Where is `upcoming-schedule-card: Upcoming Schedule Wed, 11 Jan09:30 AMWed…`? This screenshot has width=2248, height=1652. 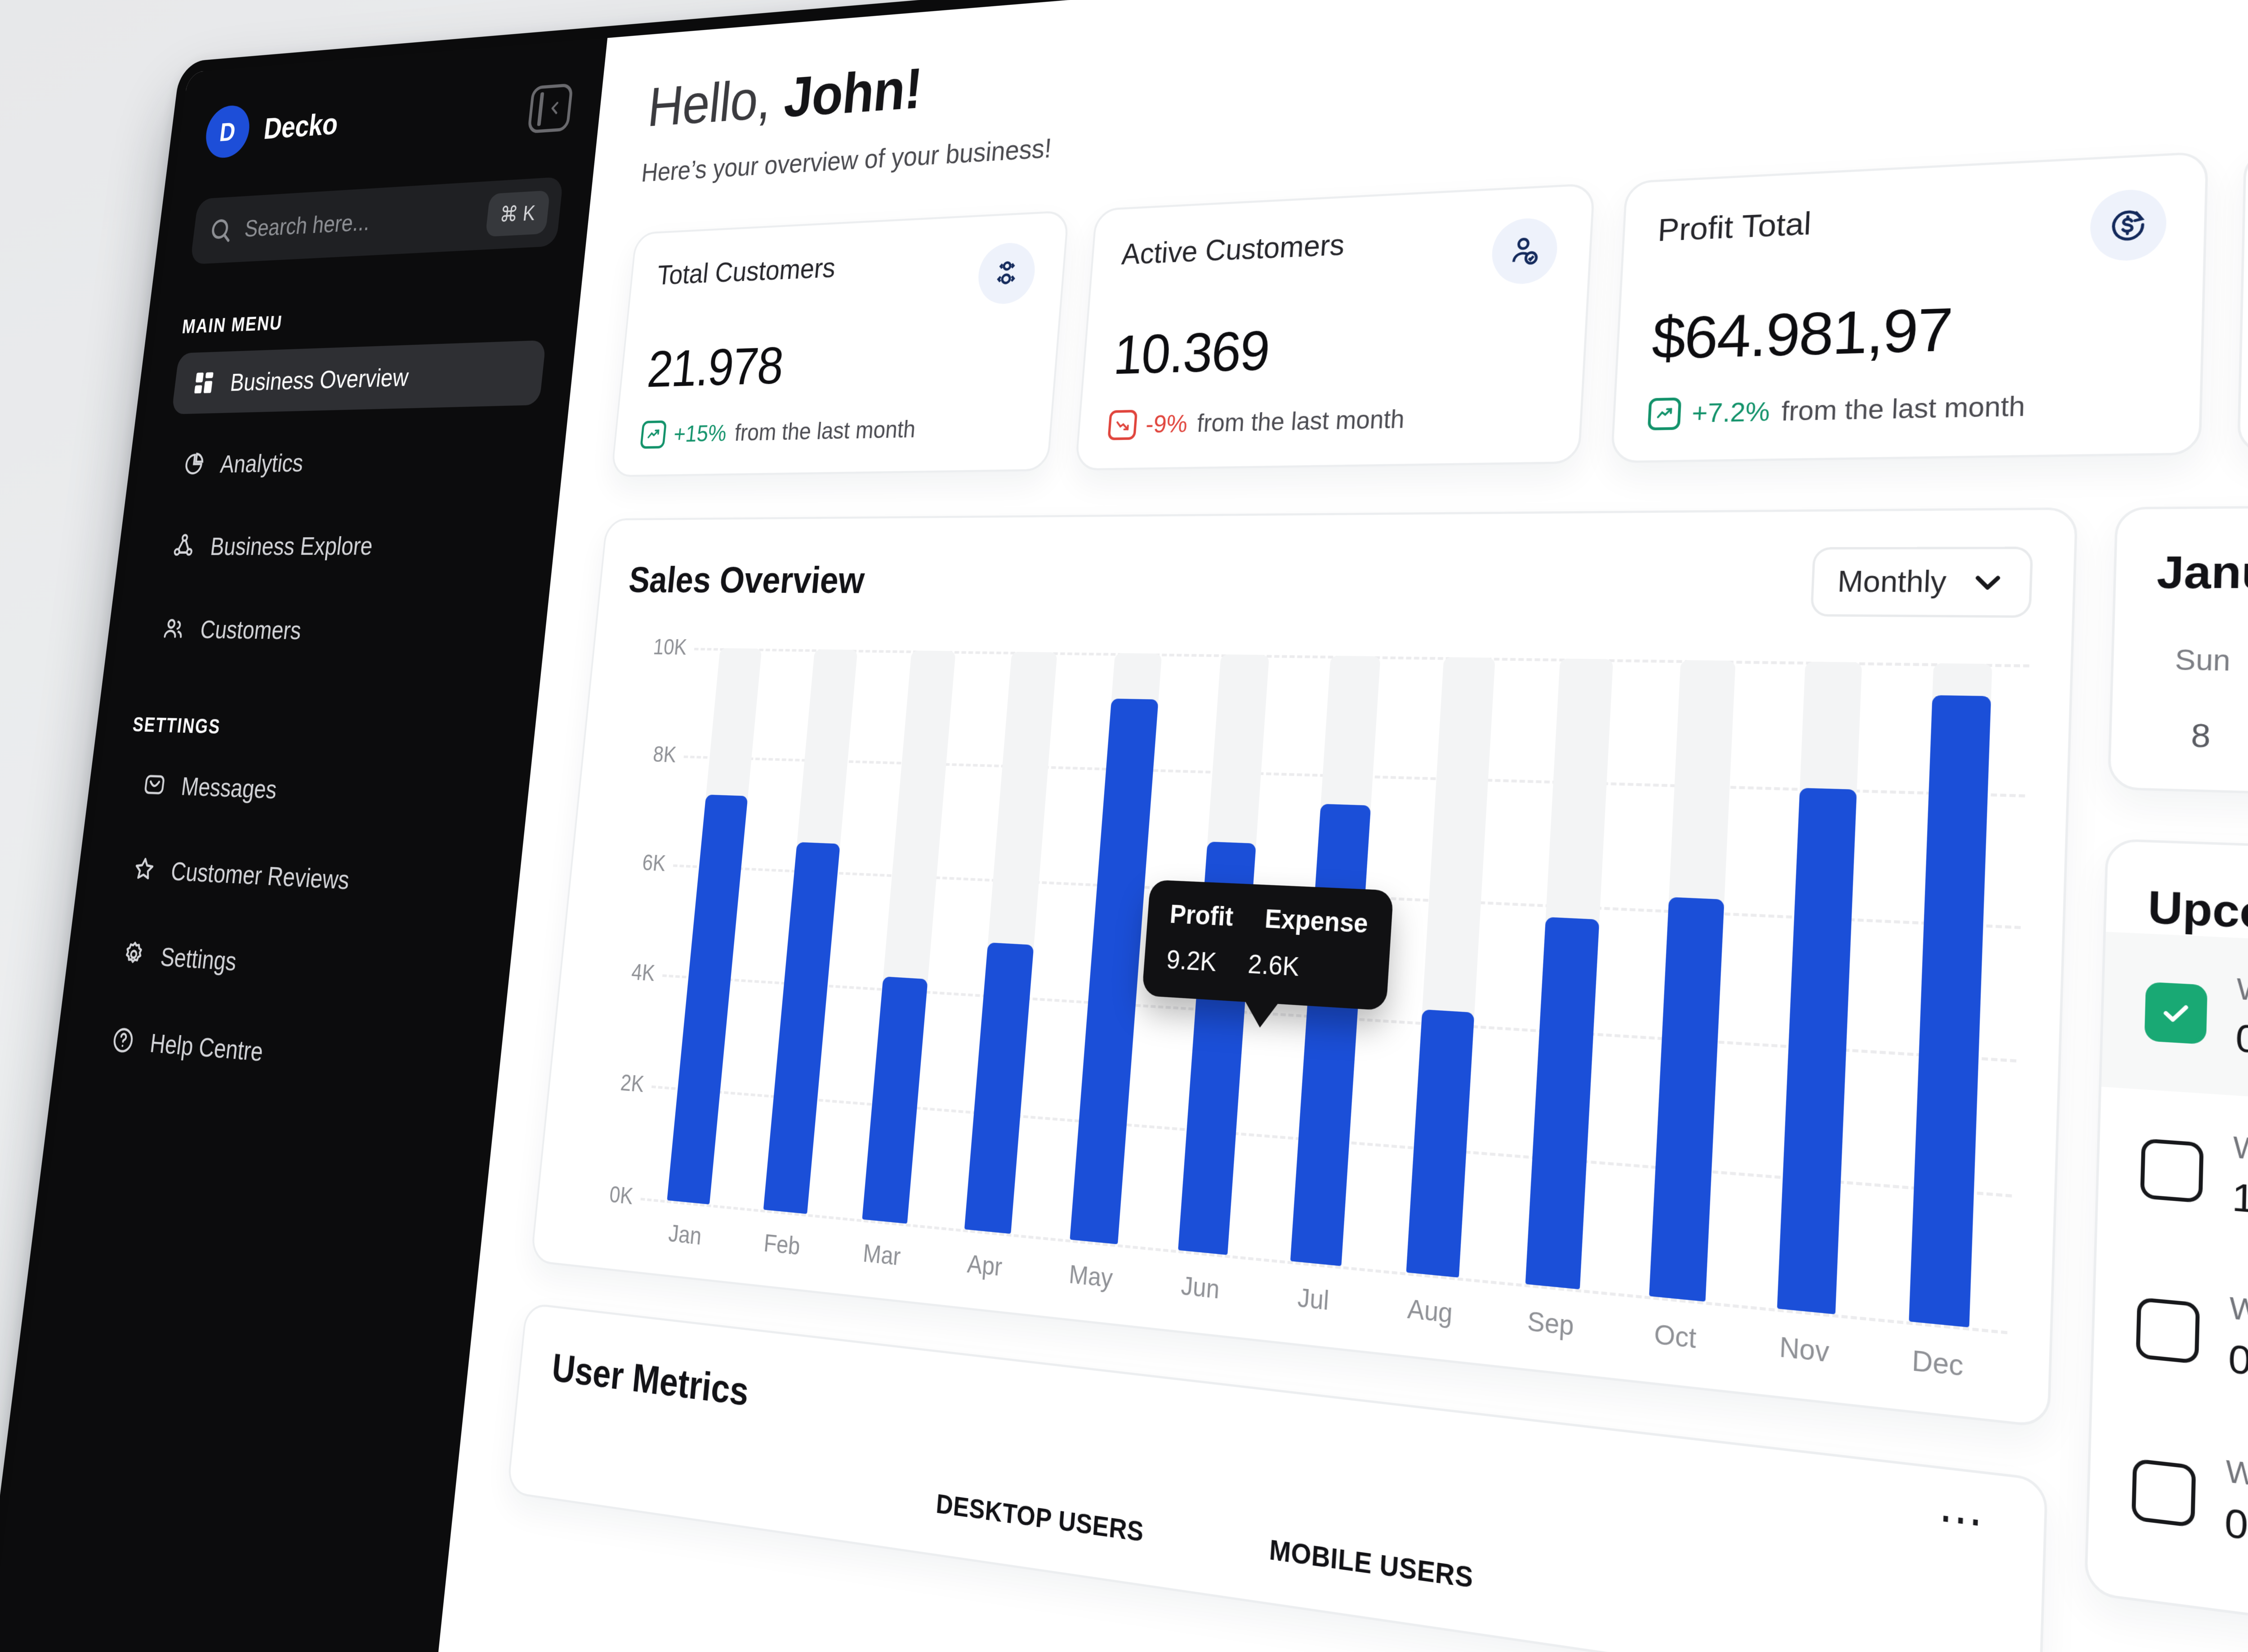
upcoming-schedule-card: Upcoming Schedule Wed, 11 Jan09:30 AMWed… is located at coordinates (2166, 1245).